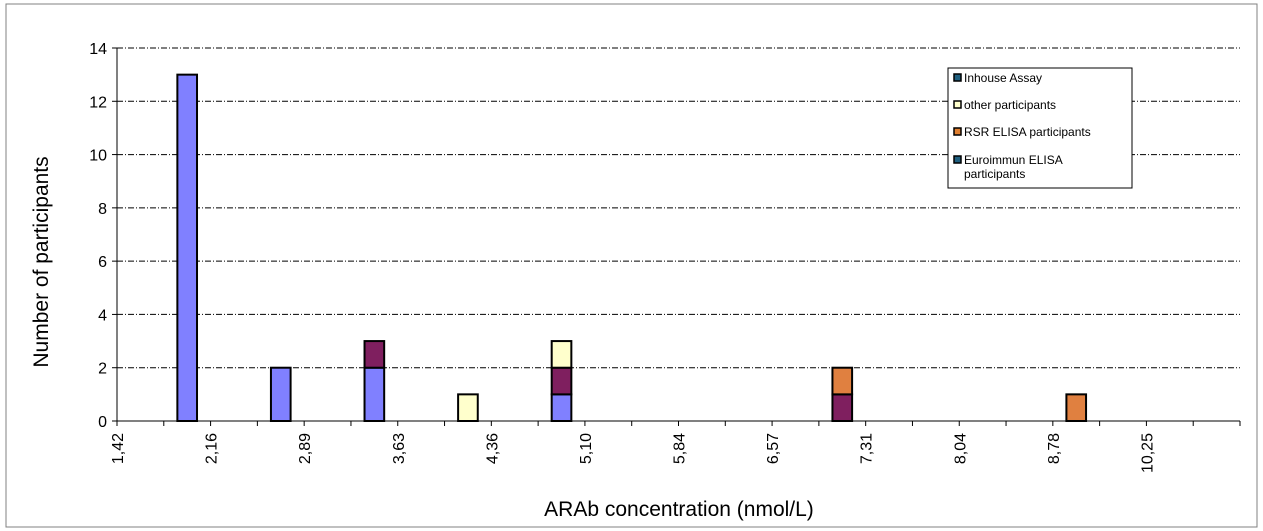 This screenshot has height=531, width=1263. I want to click on x-tick-label: 2,89, so click(305, 448).